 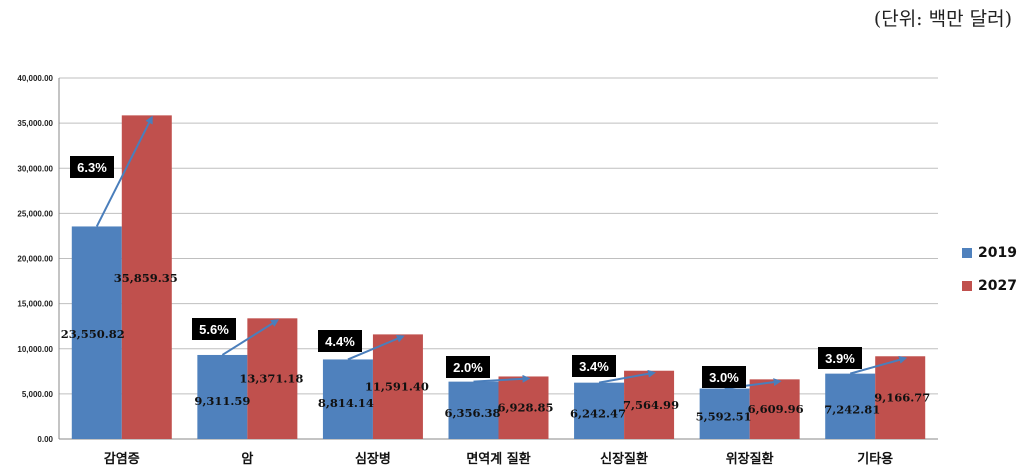 What do you see at coordinates (967, 286) in the screenshot?
I see `legend-swatch-2027` at bounding box center [967, 286].